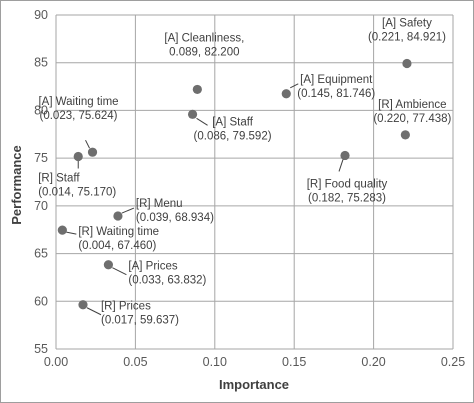 The height and width of the screenshot is (403, 474). I want to click on point-label-name: [R] Menu, so click(159, 204).